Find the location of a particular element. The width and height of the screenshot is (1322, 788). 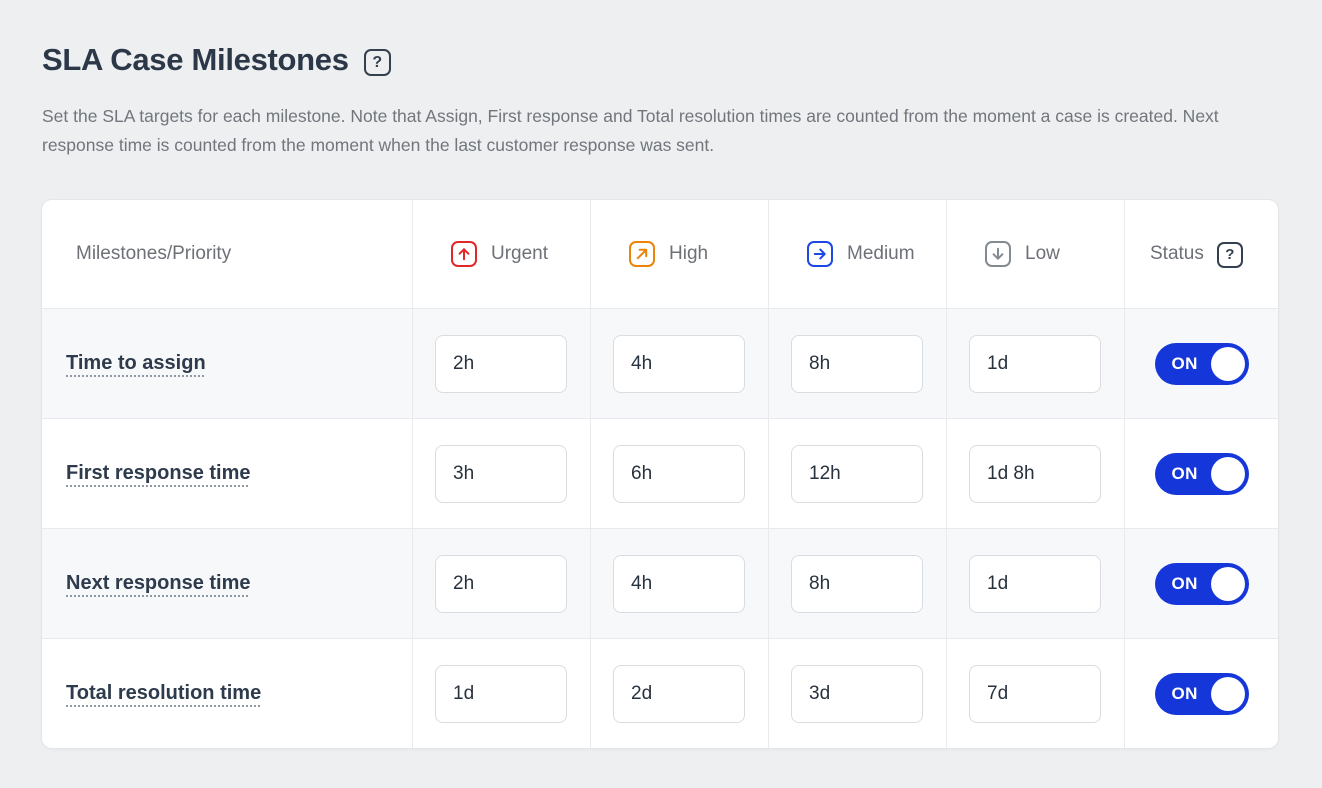

status-help-icon: ? is located at coordinates (1229, 254).